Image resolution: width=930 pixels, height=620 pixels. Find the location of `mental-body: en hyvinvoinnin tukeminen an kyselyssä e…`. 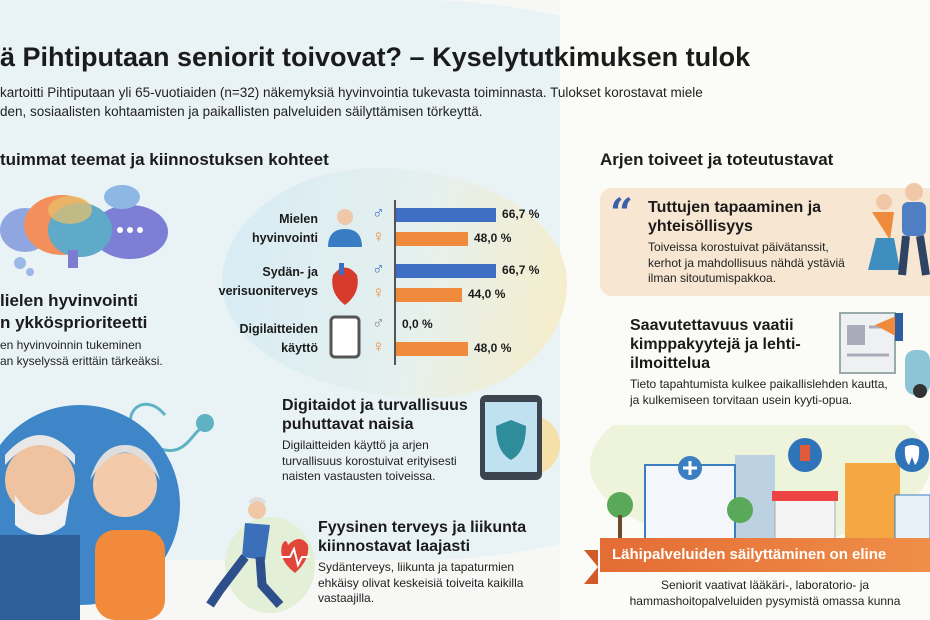

mental-body: en hyvinvoinnin tukeminen an kyselyssä e… is located at coordinates (105, 353).